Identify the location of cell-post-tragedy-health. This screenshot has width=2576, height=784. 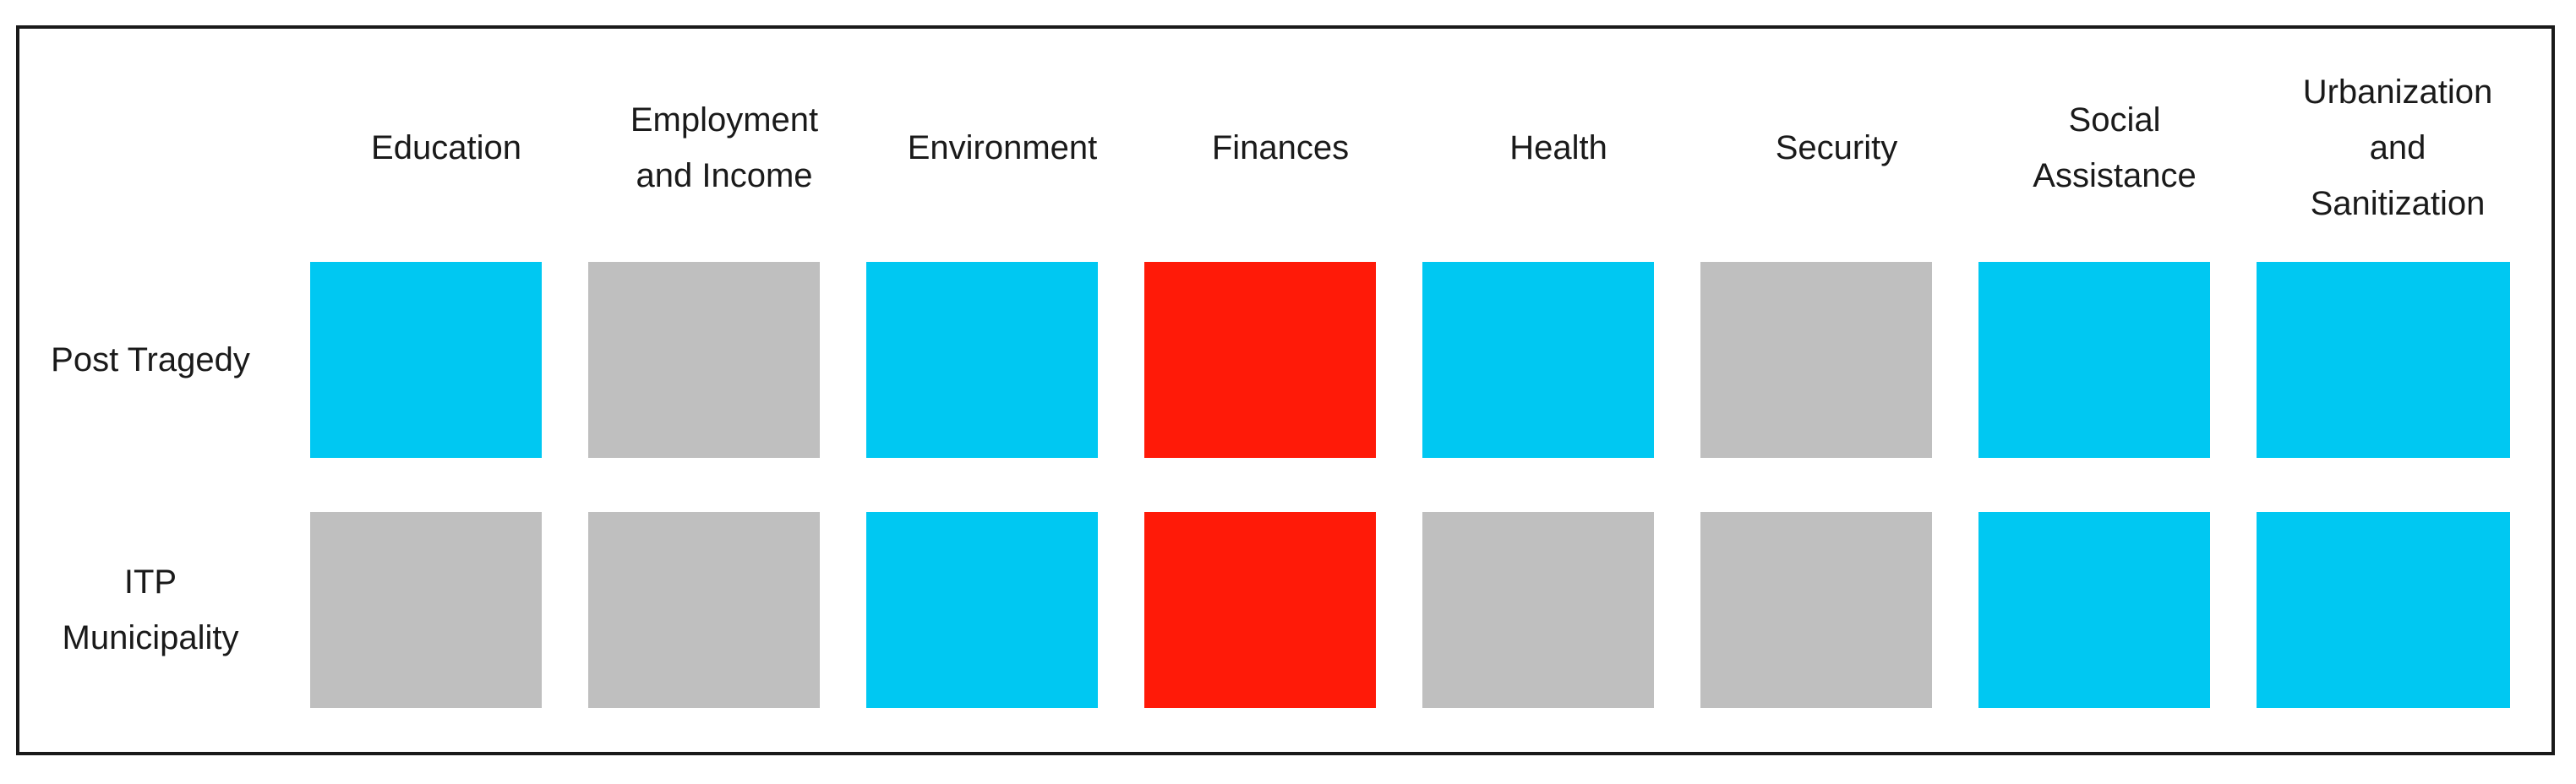
(1538, 360).